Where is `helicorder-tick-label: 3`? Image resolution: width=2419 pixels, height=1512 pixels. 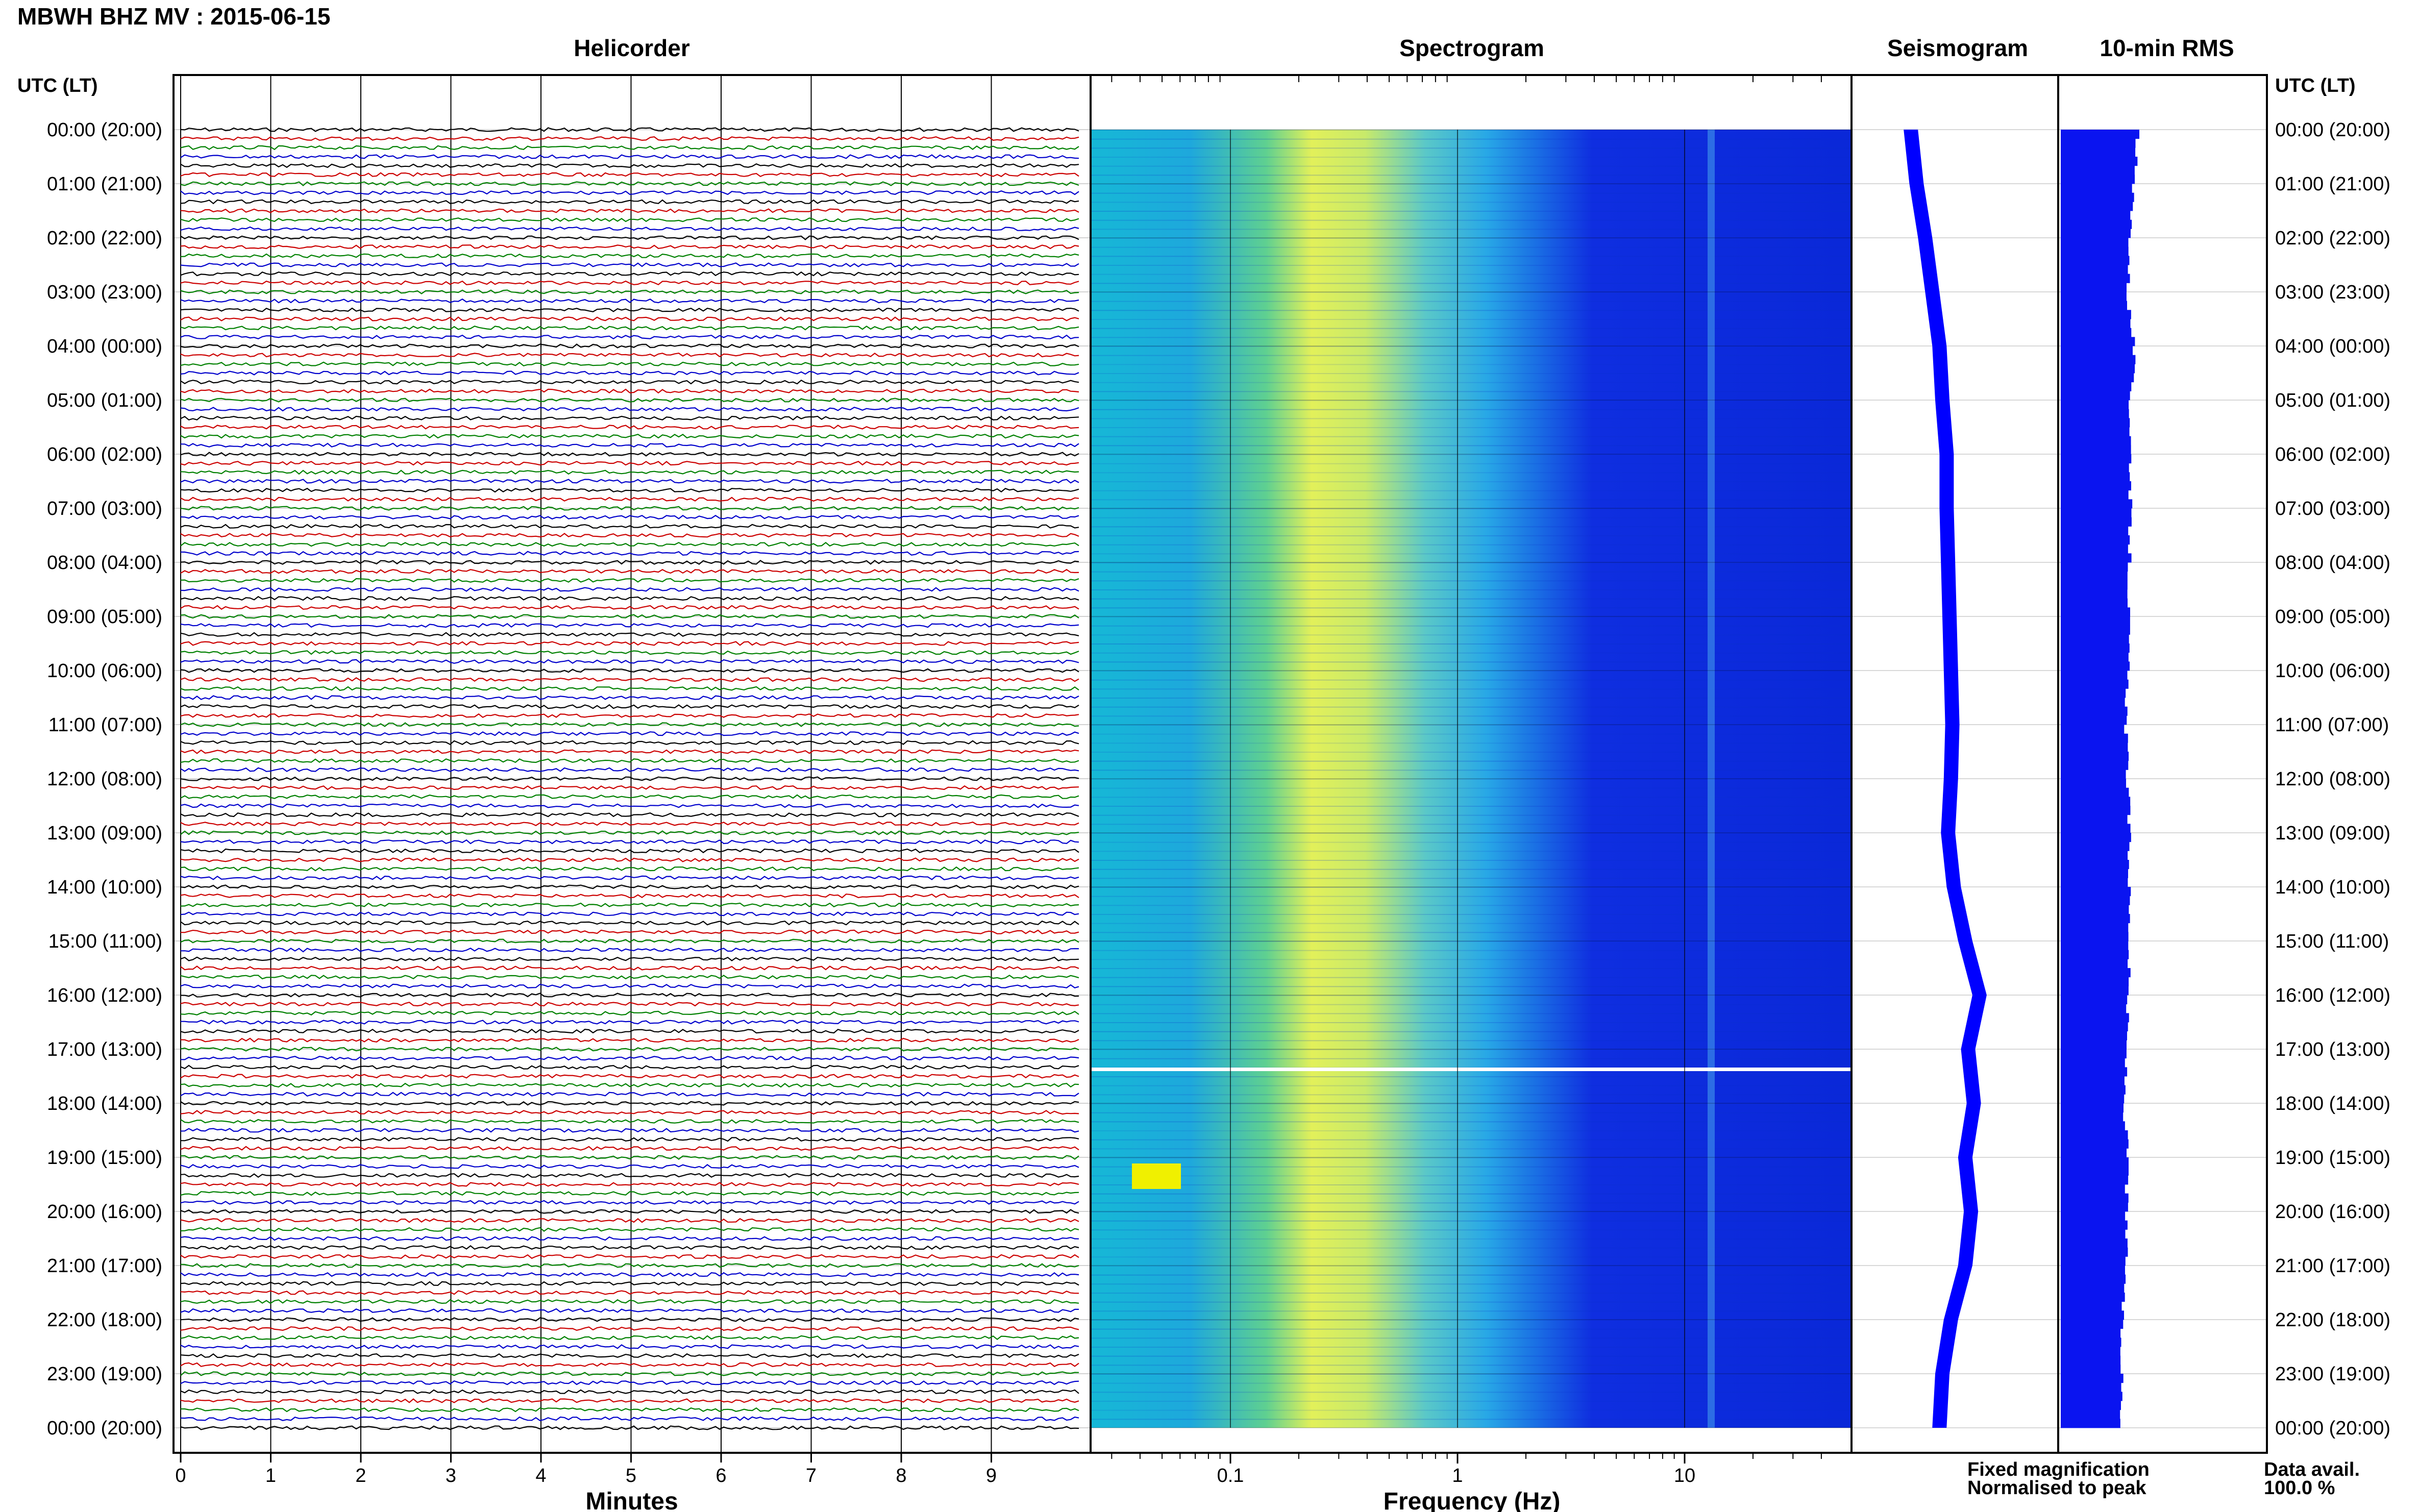
helicorder-tick-label: 3 is located at coordinates (451, 1475).